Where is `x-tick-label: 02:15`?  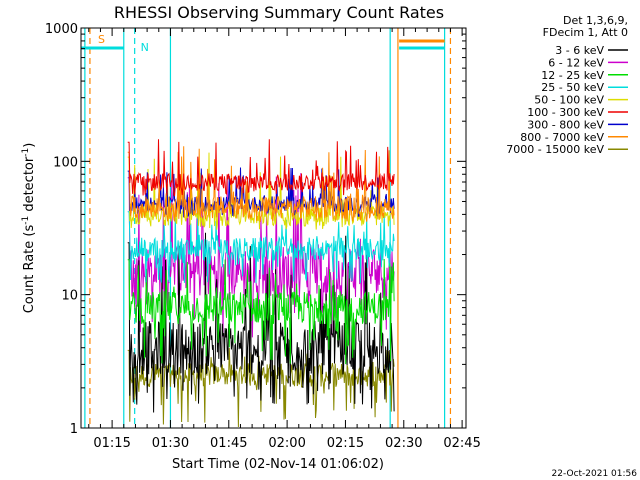 x-tick-label: 02:15 is located at coordinates (345, 443).